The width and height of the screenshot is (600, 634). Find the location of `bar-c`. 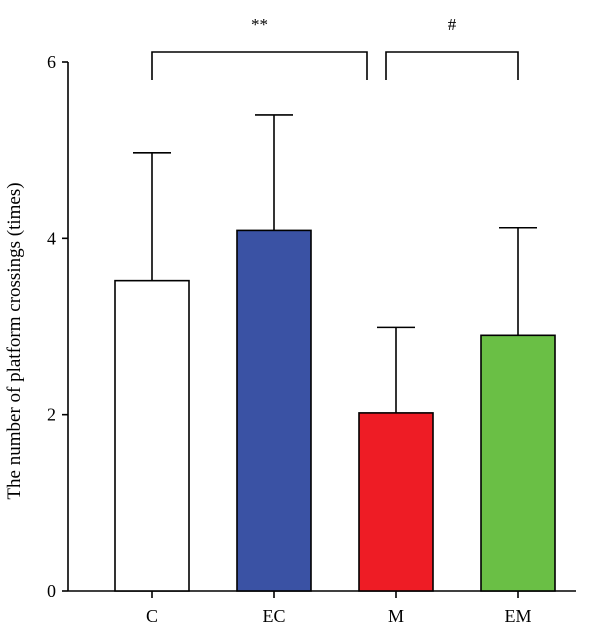

bar-c is located at coordinates (152, 435).